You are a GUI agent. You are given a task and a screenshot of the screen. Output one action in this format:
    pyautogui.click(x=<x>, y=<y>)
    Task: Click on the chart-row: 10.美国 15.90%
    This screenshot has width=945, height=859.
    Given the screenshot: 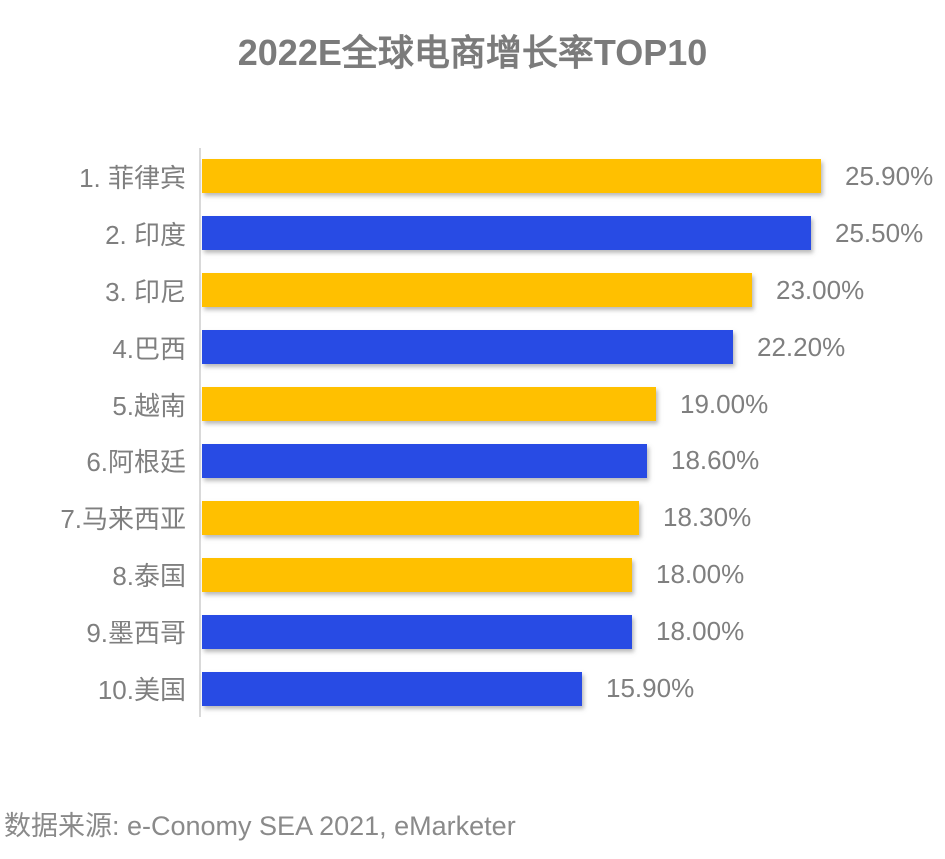 What is the action you would take?
    pyautogui.click(x=472, y=688)
    